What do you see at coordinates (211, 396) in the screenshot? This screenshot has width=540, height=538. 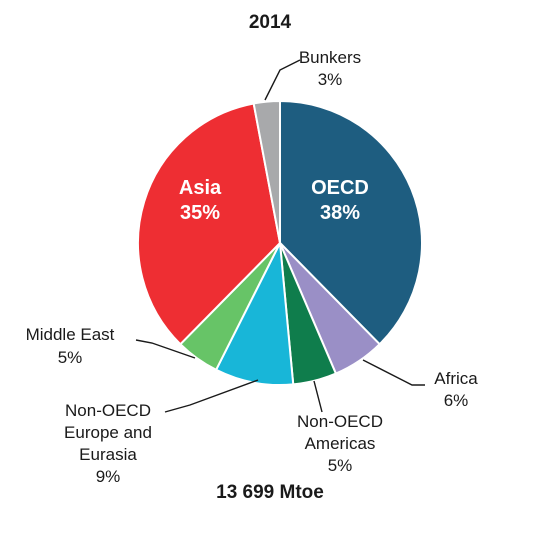 I see `leader-line-europe-eurasia` at bounding box center [211, 396].